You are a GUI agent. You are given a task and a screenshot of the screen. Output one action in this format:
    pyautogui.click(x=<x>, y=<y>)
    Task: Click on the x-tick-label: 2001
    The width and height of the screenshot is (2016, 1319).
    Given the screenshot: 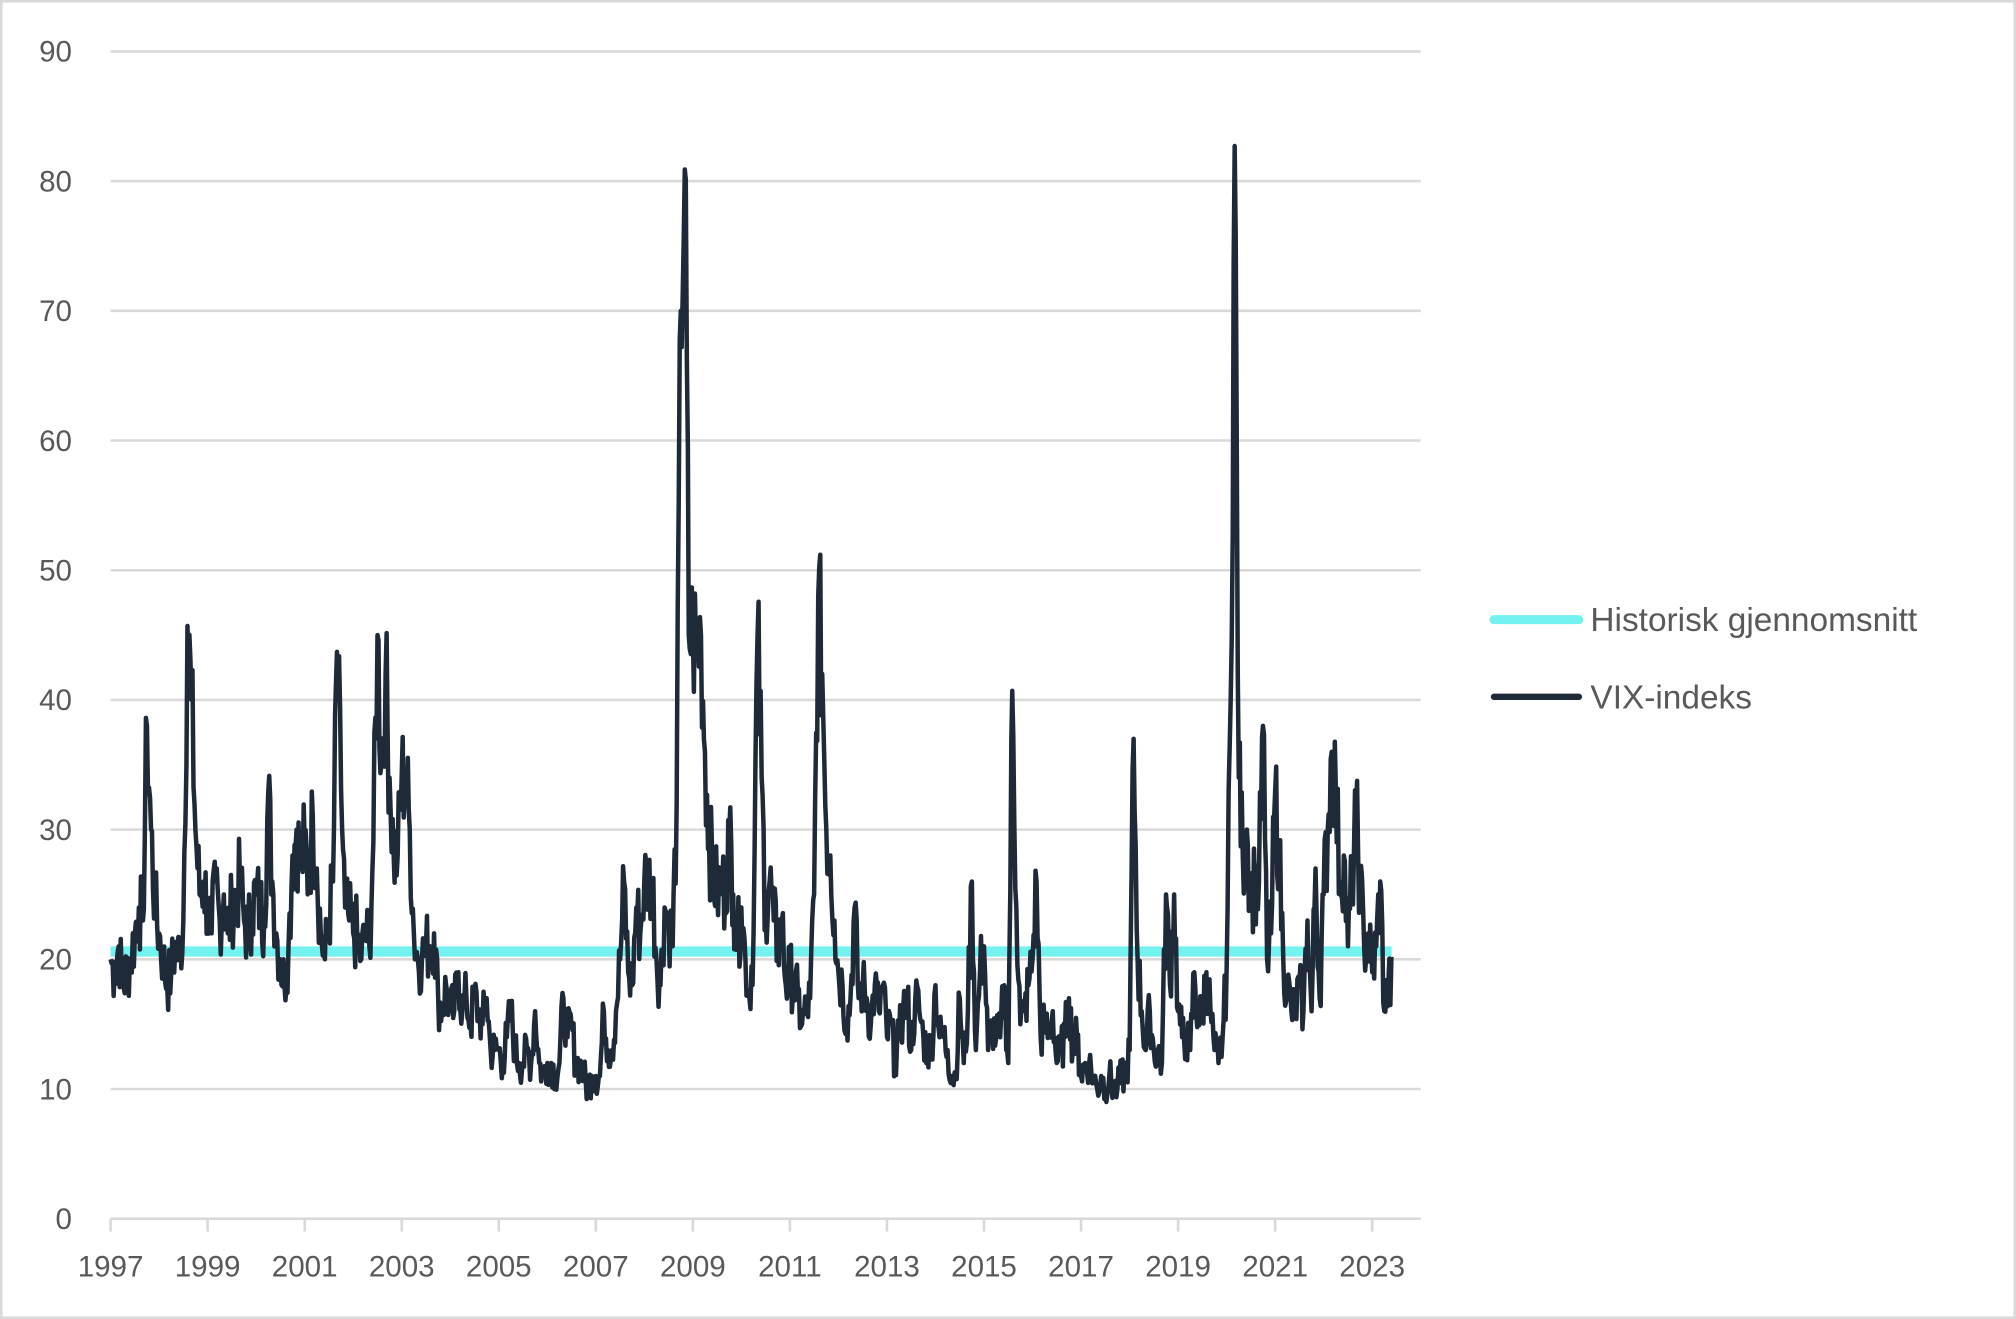 What is the action you would take?
    pyautogui.click(x=305, y=1267)
    